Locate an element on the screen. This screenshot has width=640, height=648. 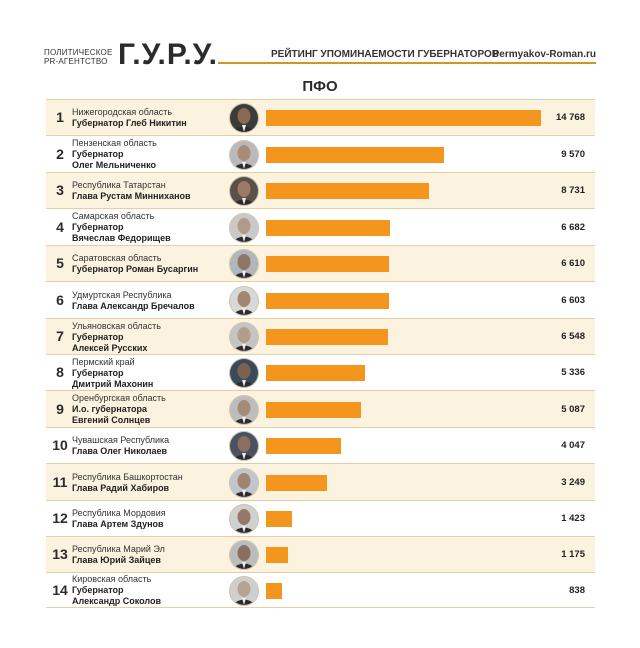
mentions-value: 8 731 is located at coordinates (573, 190).